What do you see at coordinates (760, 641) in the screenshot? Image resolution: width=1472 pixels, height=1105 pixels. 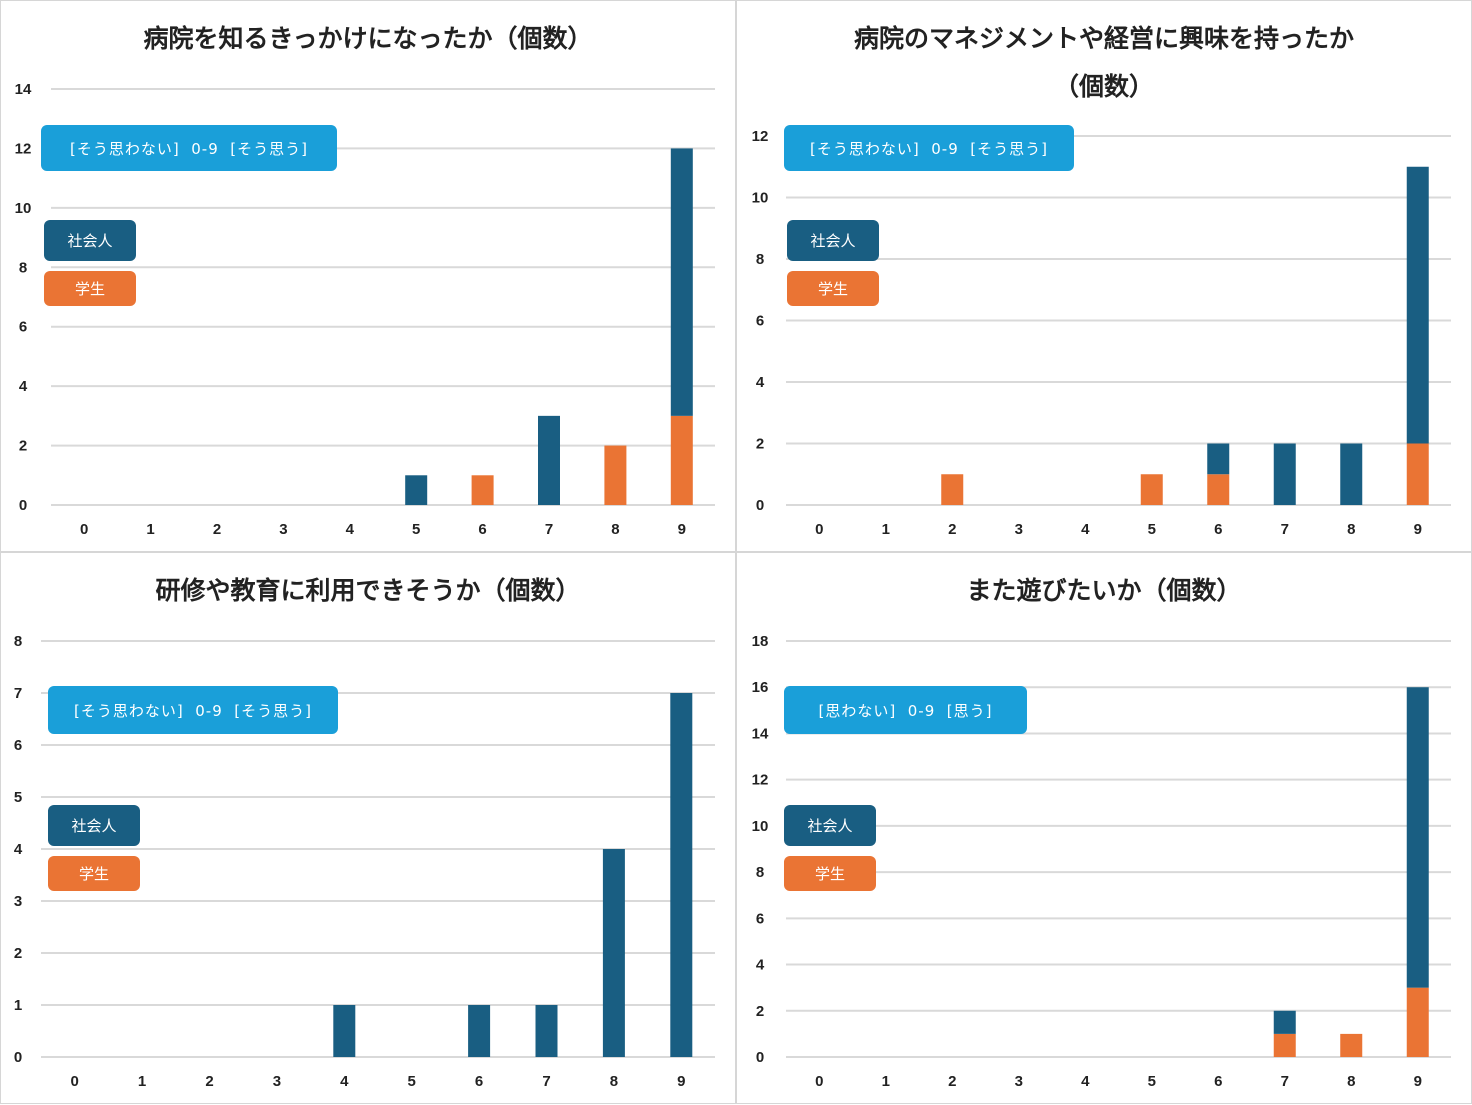 I see `y-tick-label: 18` at bounding box center [760, 641].